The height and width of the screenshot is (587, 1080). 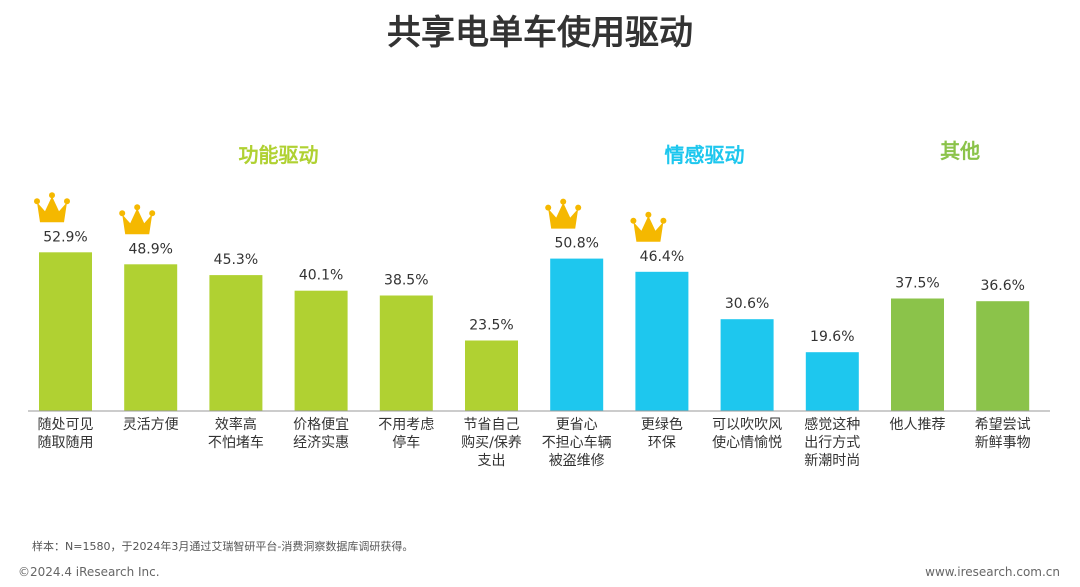 I want to click on value-label: 52.9%, so click(x=65, y=237).